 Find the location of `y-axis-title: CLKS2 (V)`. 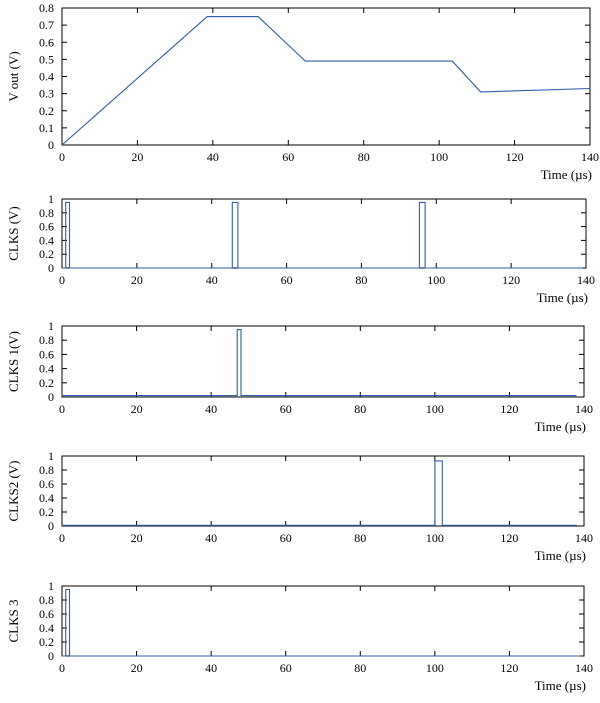

y-axis-title: CLKS2 (V) is located at coordinates (13, 490).